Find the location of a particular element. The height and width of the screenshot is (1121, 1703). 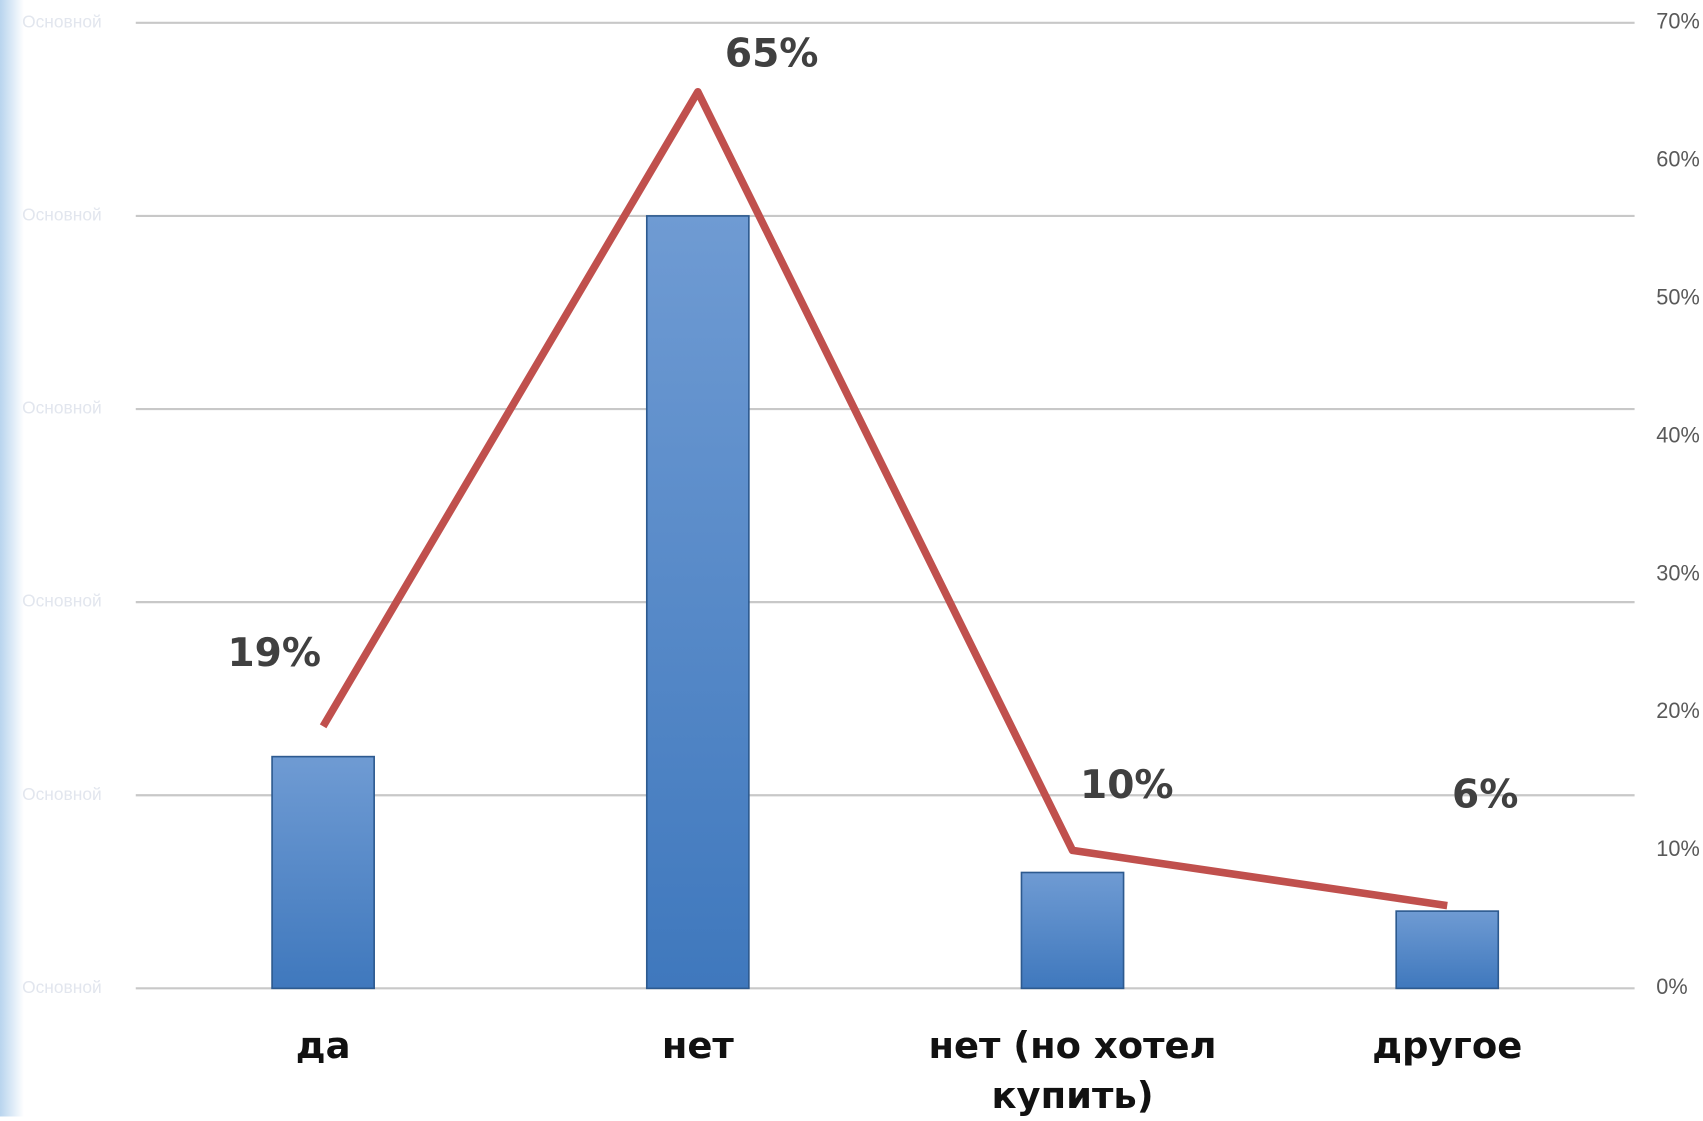

data-label: 6% is located at coordinates (1485, 794).